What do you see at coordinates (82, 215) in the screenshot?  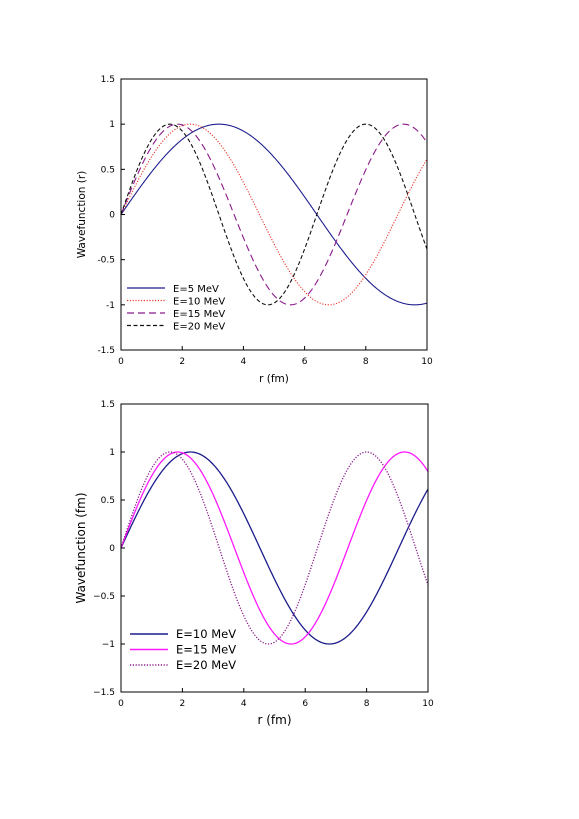 I see `y-axis-label: Wavefunction (r)` at bounding box center [82, 215].